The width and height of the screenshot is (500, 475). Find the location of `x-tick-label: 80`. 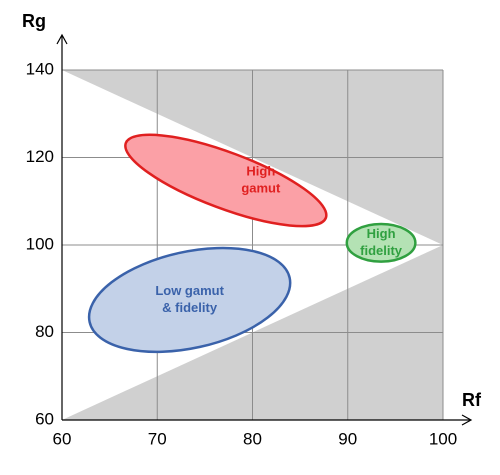

x-tick-label: 80 is located at coordinates (252, 438).